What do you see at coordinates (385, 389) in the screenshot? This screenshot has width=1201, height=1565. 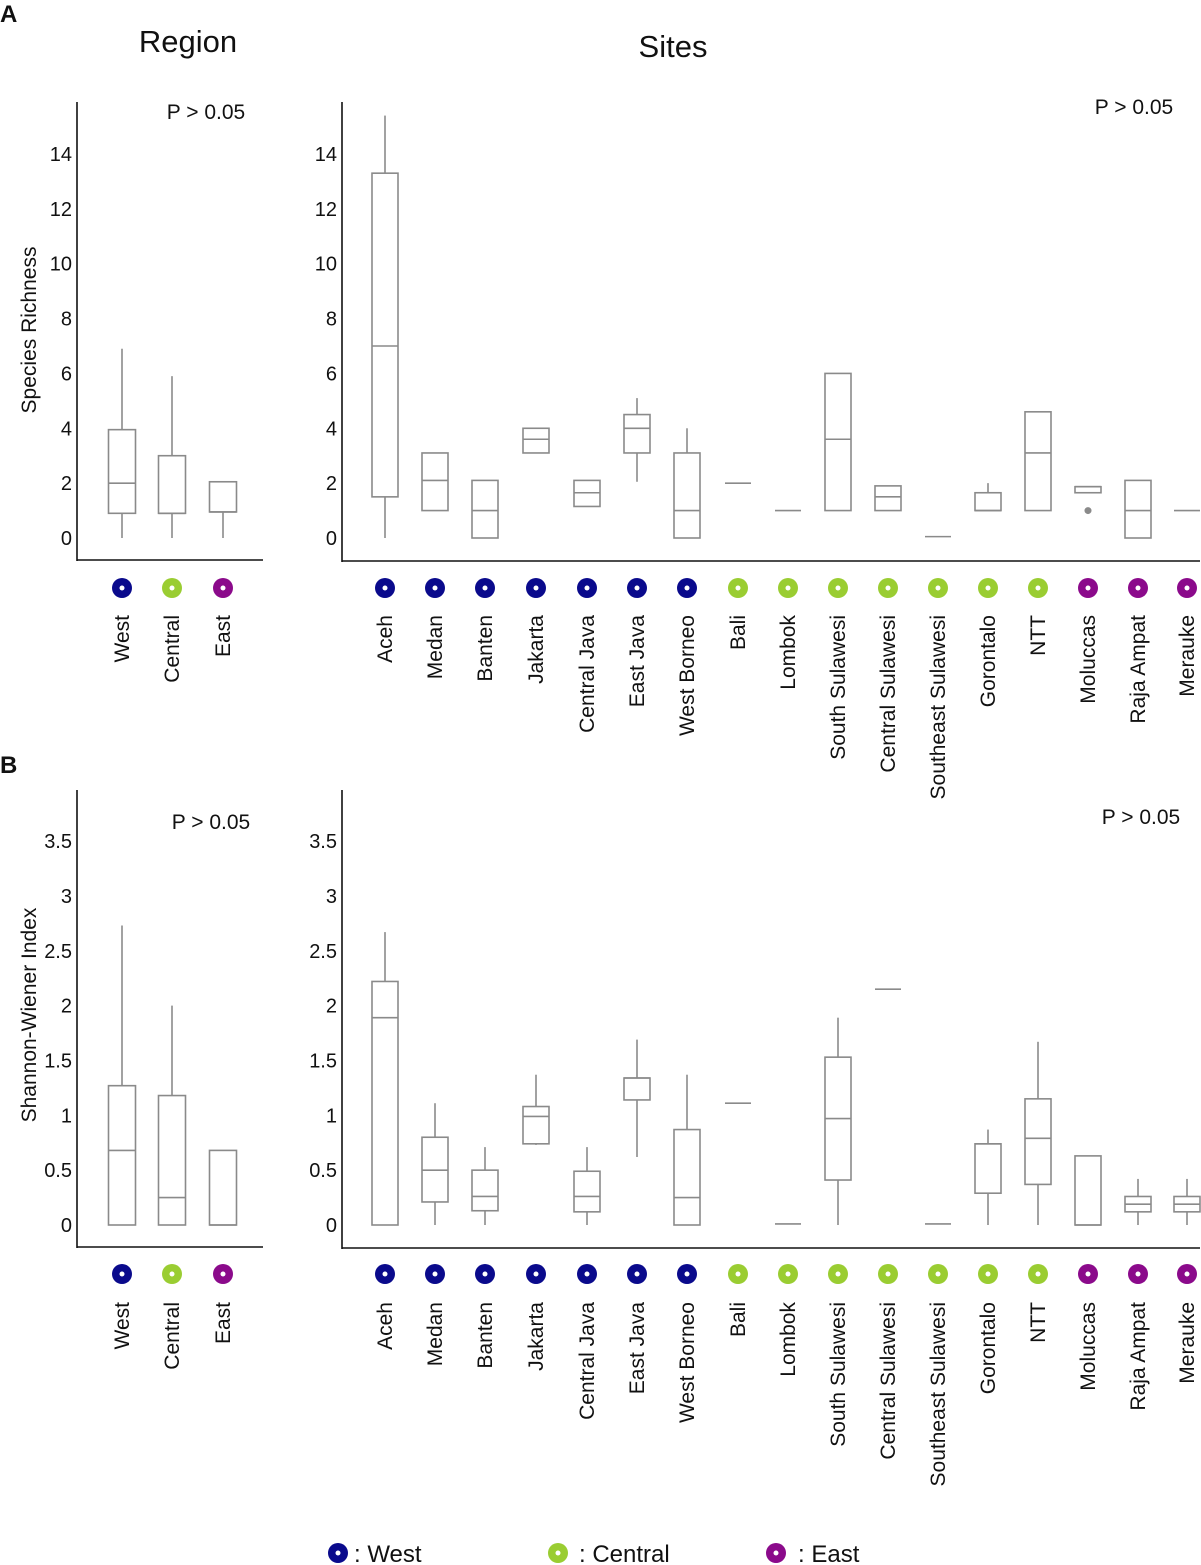 I see `box-aceh: Aceh` at bounding box center [385, 389].